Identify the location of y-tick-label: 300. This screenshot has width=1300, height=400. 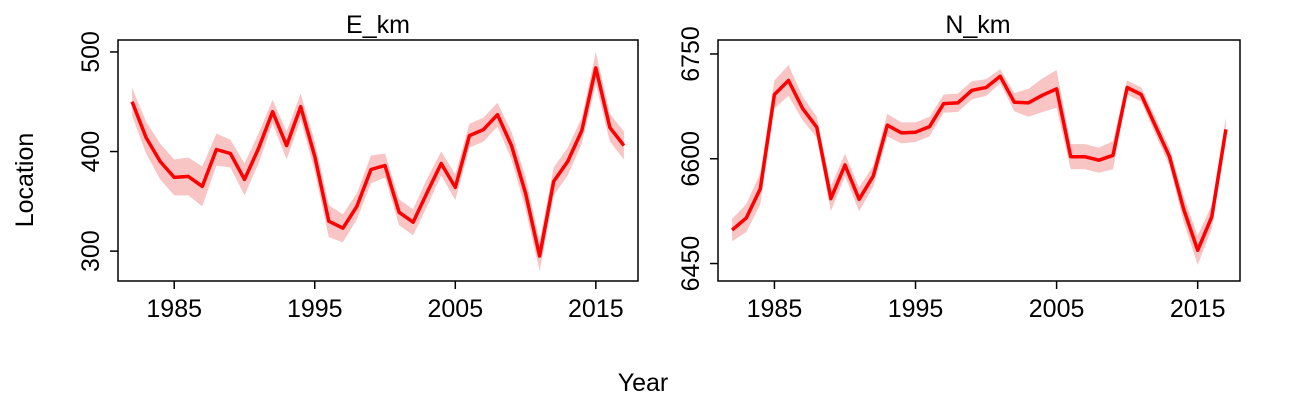
(91, 251).